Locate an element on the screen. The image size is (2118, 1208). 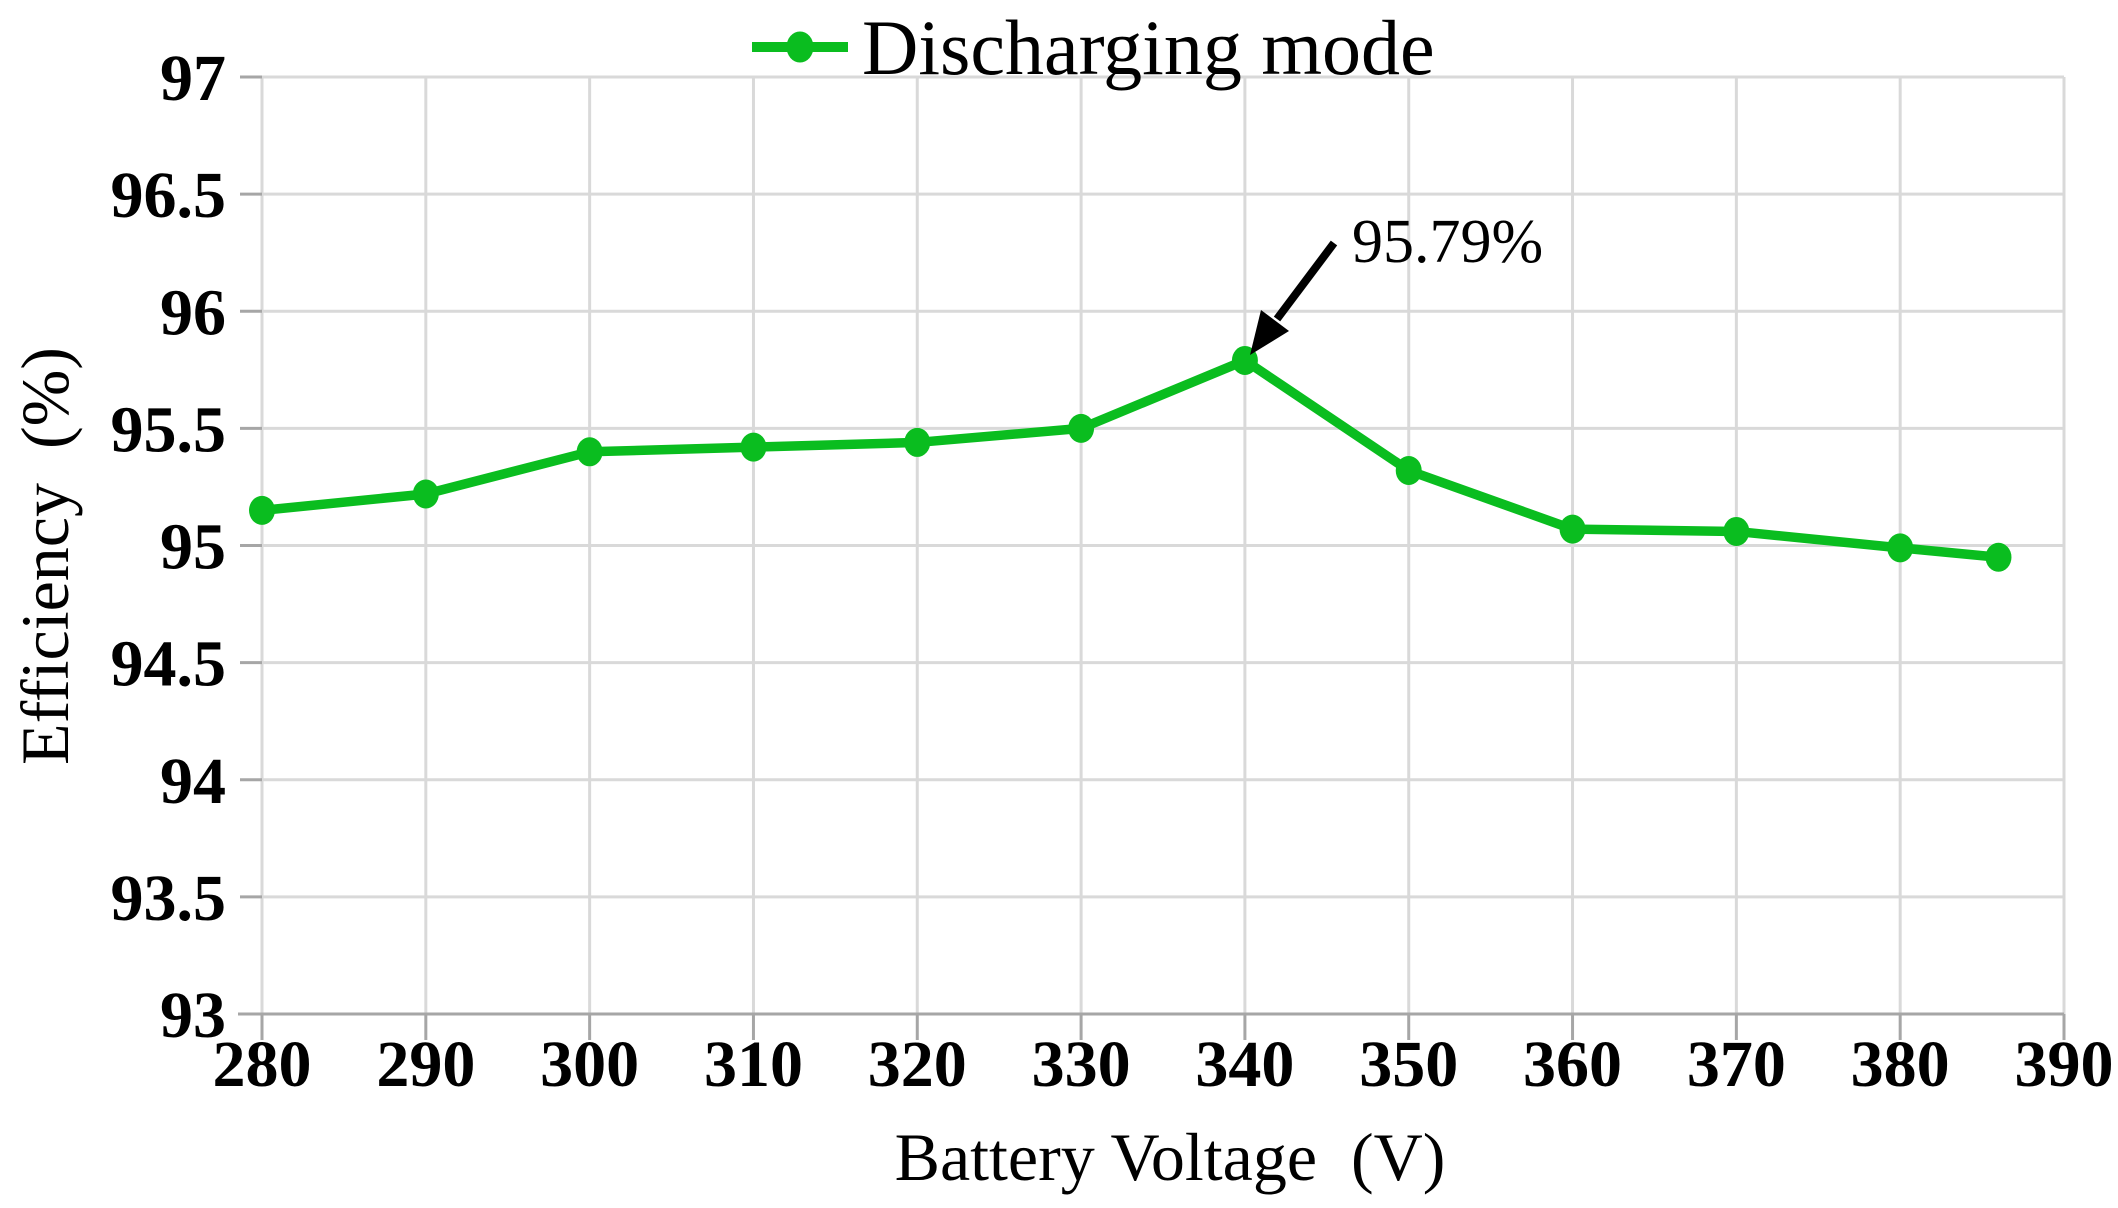
y-tick-labels: 93 93.5 94 94.5 95 95.5 96 96.5 97 is located at coordinates (169, 547).